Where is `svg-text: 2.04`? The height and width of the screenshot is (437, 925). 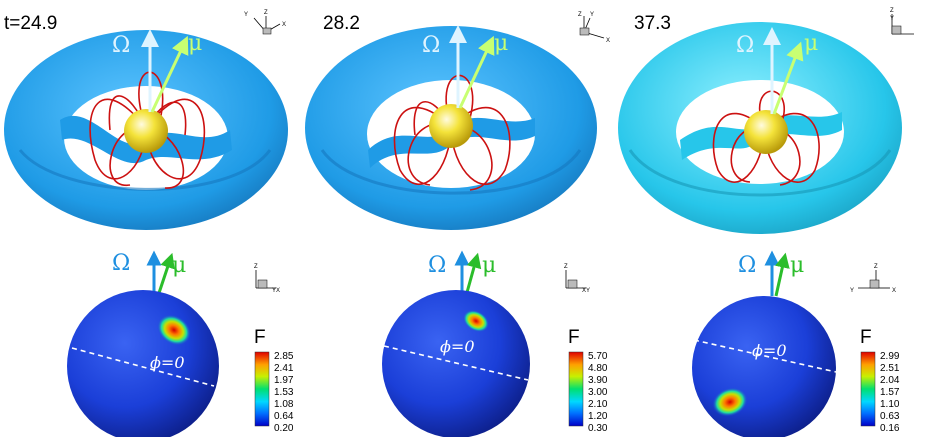 svg-text: 2.04 is located at coordinates (890, 380).